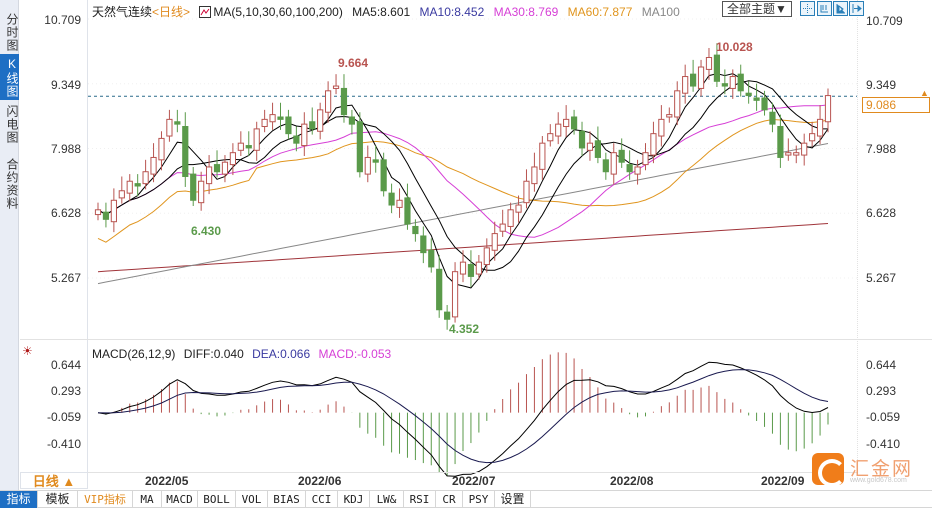 Image resolution: width=932 pixels, height=508 pixels. I want to click on tab-psy: PSY, so click(479, 499).